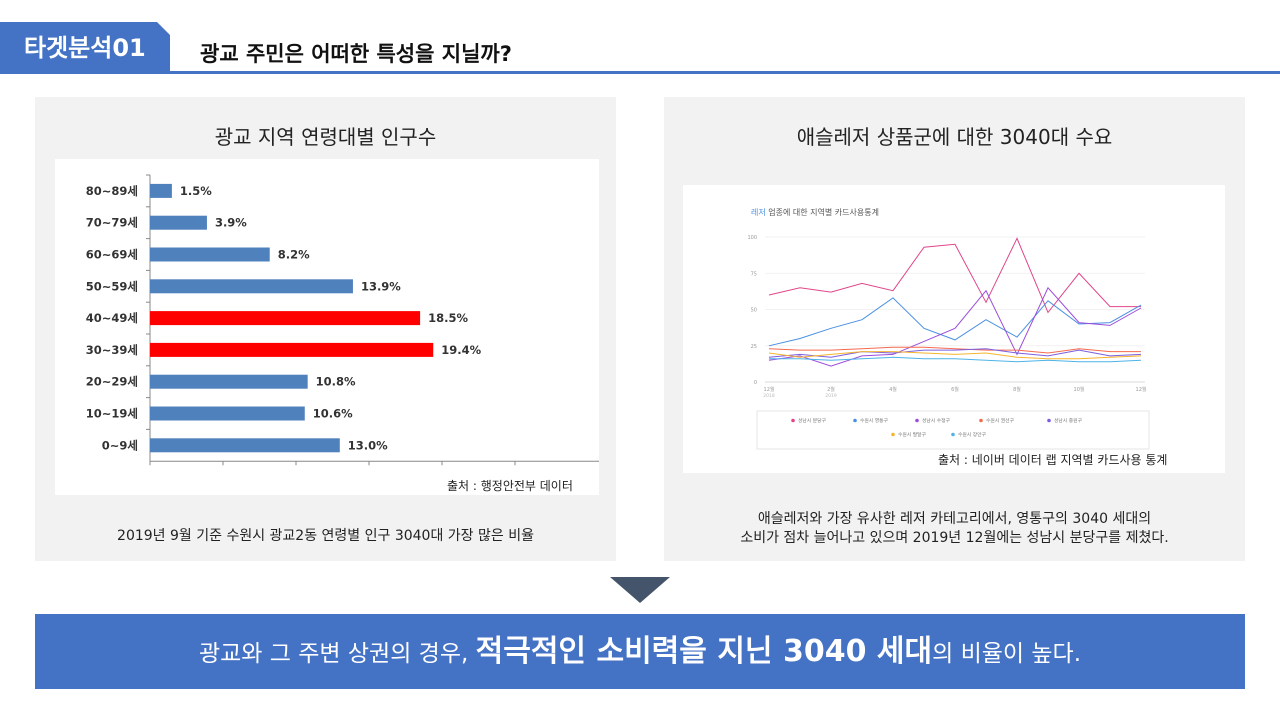  I want to click on age-value-label: 10.8%, so click(336, 382).